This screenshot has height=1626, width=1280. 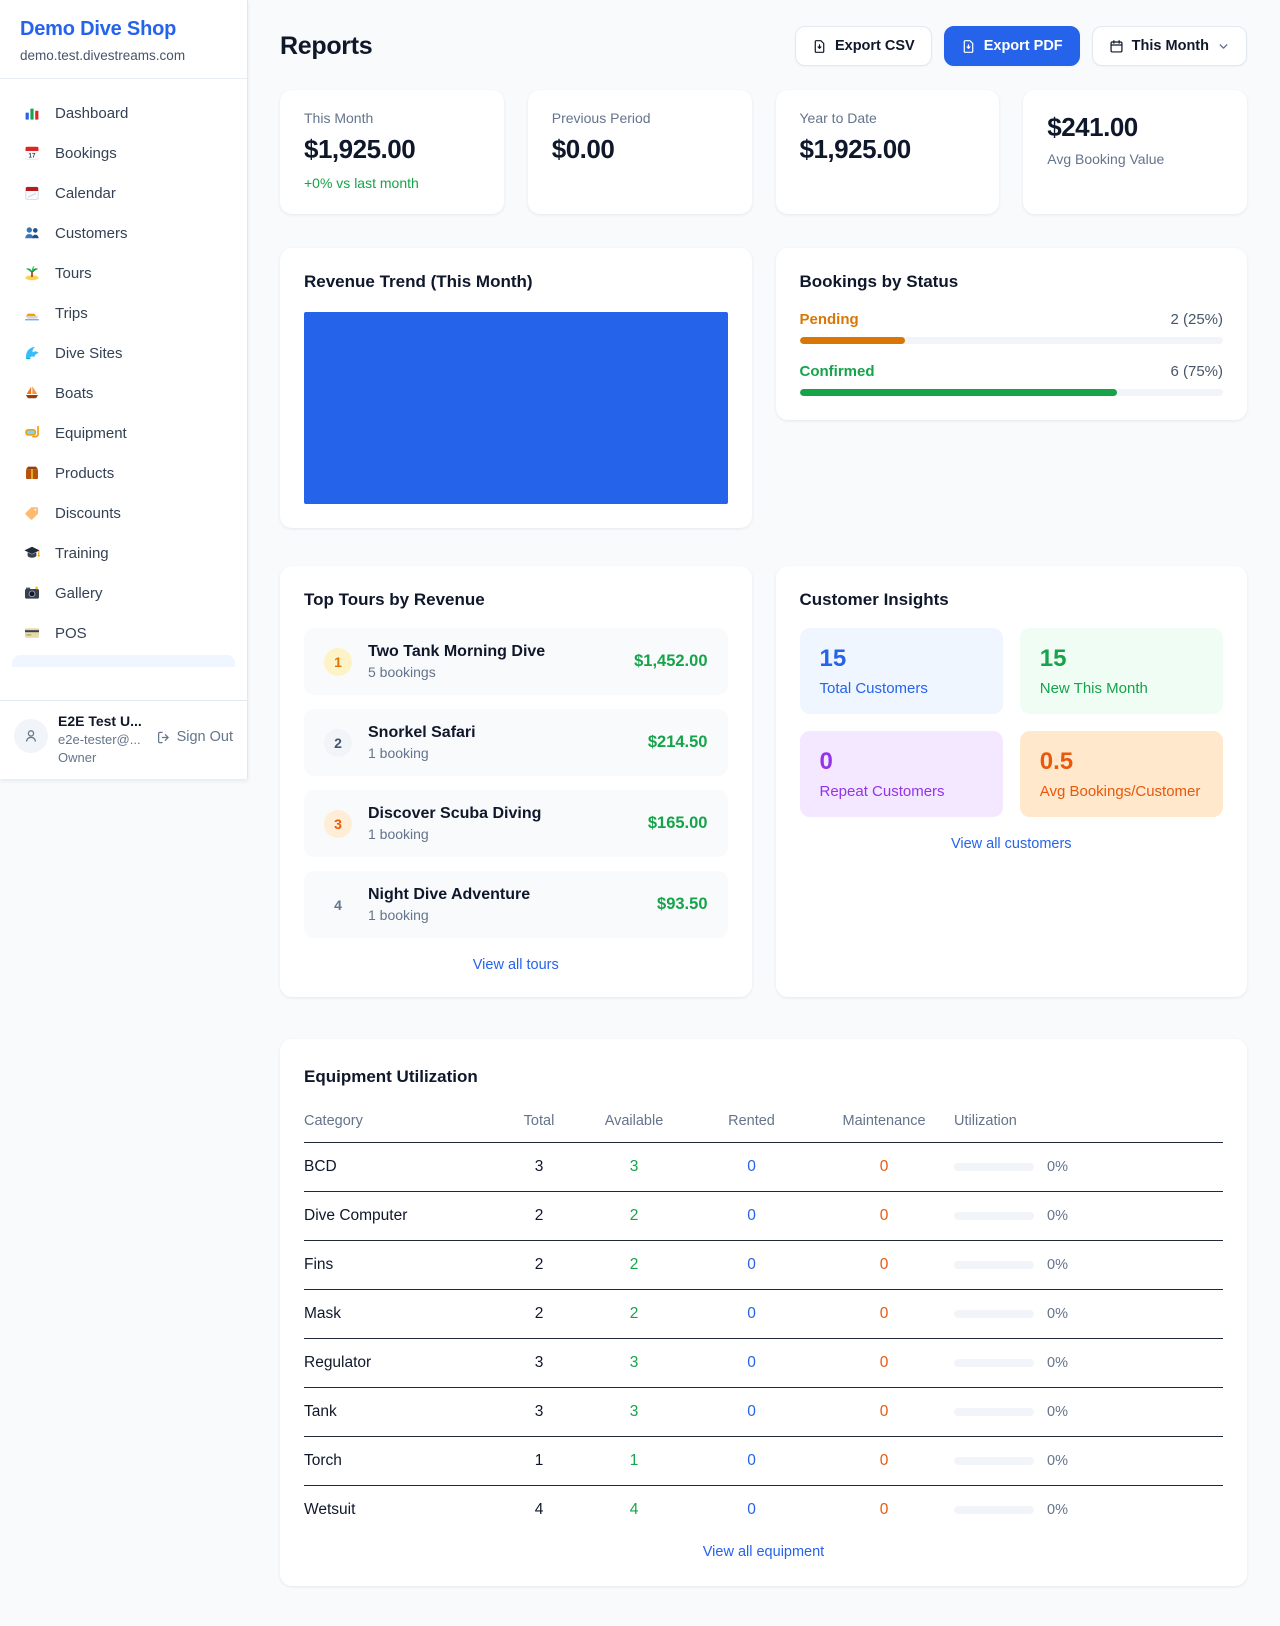 What do you see at coordinates (123, 193) in the screenshot?
I see `sidebar-item-calendar: Calendar` at bounding box center [123, 193].